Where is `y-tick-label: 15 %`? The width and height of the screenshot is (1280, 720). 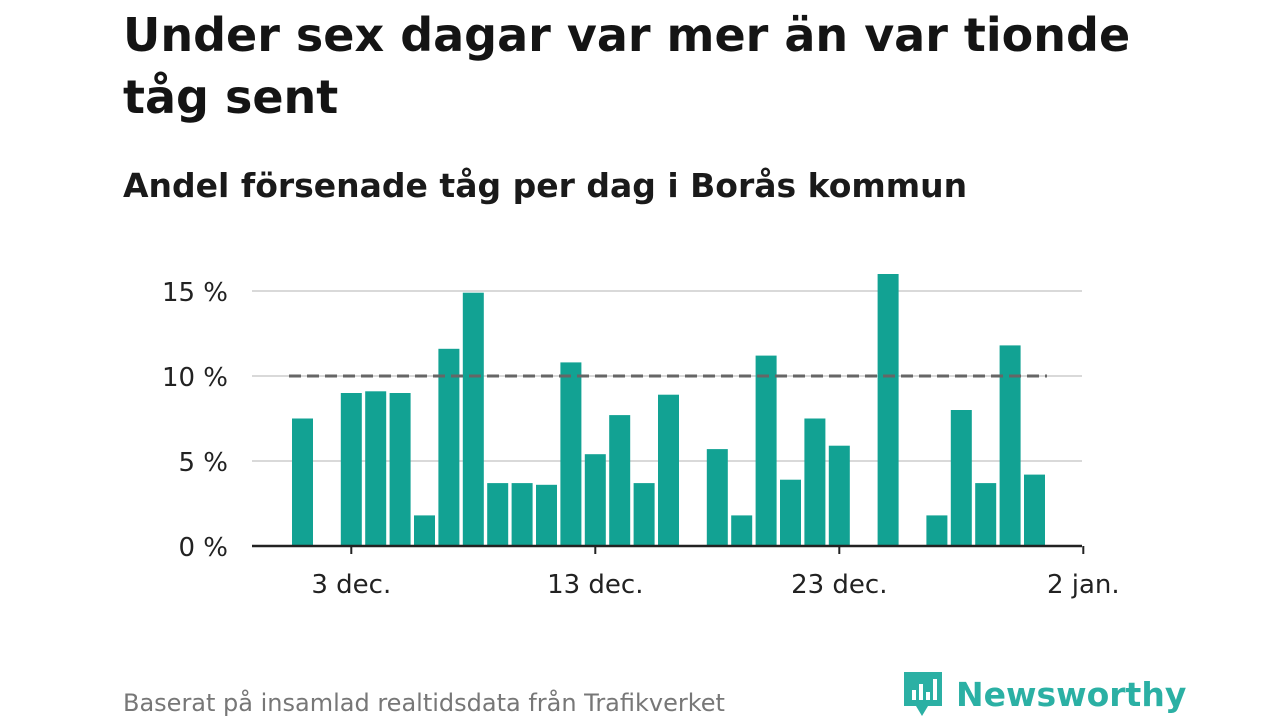
y-tick-label: 15 % is located at coordinates (195, 293).